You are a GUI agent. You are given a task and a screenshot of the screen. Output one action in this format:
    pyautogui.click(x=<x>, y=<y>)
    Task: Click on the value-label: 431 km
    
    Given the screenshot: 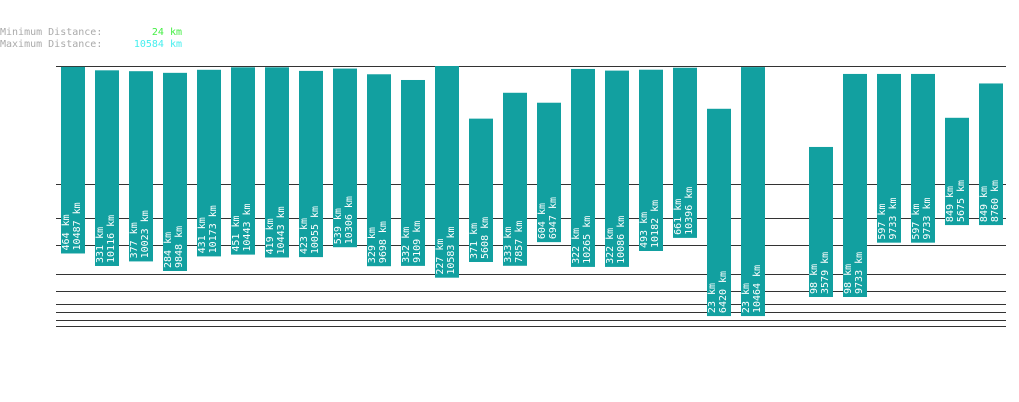 What is the action you would take?
    pyautogui.click(x=202, y=235)
    